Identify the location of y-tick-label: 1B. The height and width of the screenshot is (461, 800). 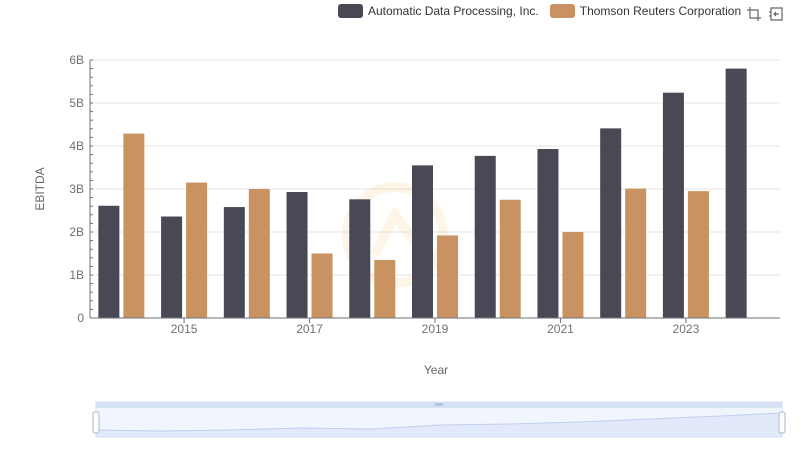
(76, 275).